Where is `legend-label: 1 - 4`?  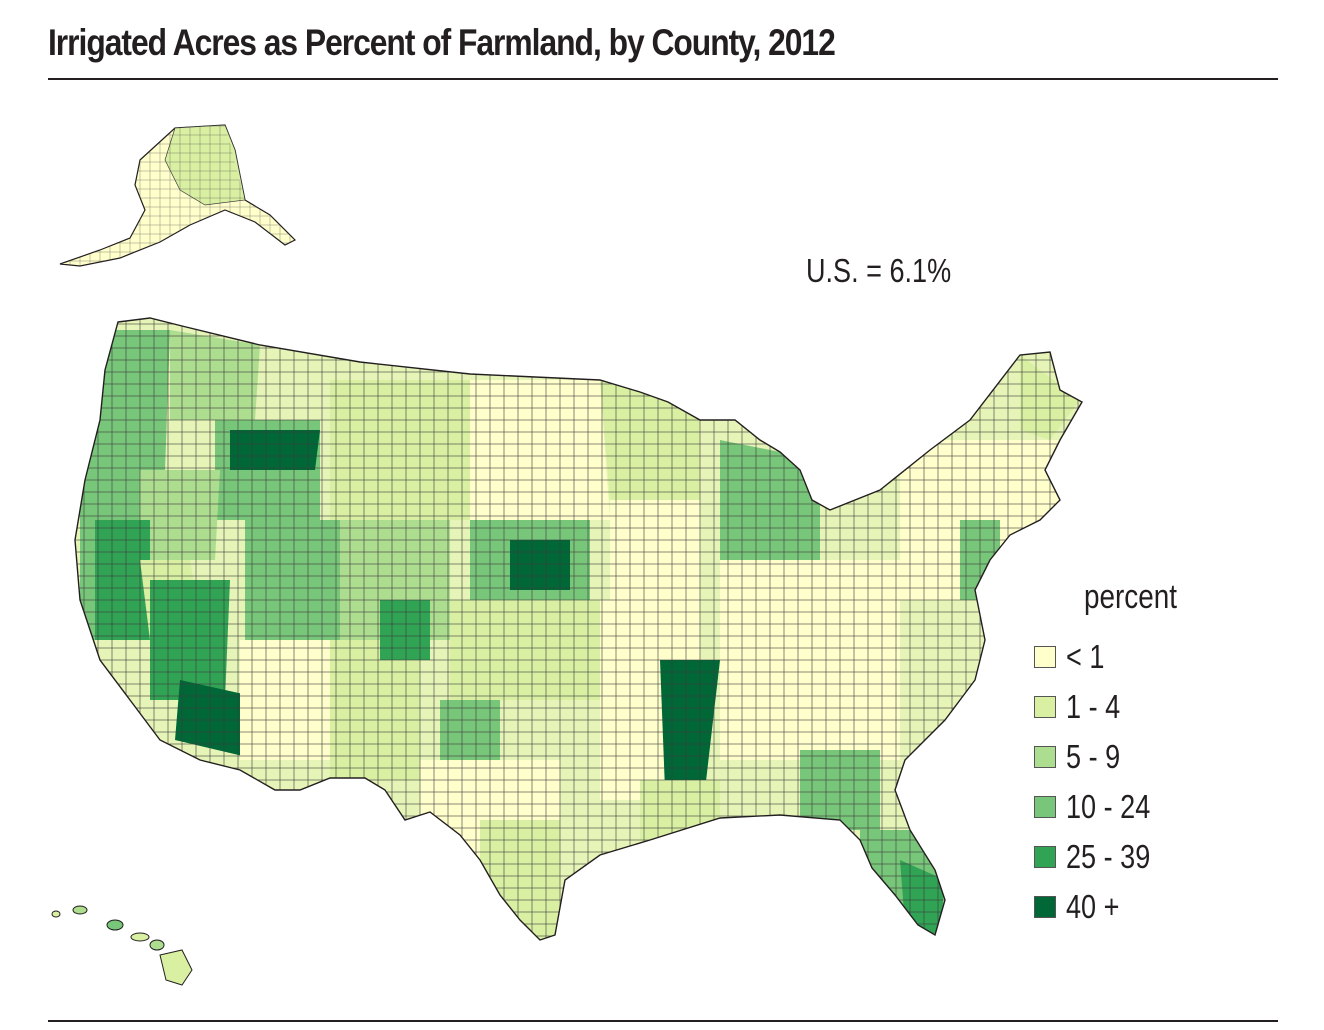 legend-label: 1 - 4 is located at coordinates (1093, 706).